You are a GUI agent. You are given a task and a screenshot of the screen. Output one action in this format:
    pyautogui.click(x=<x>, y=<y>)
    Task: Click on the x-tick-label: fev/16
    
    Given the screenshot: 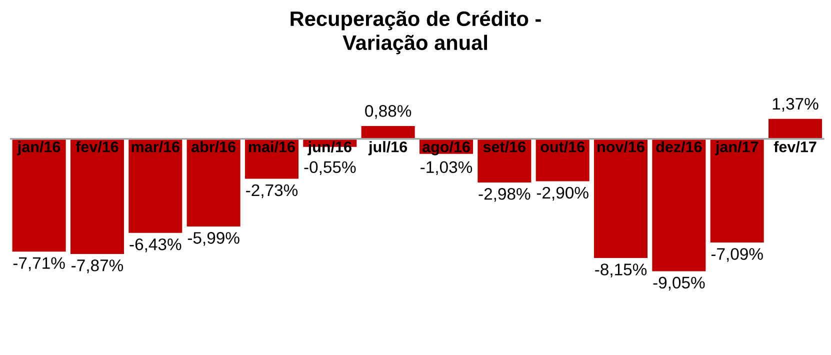 What is the action you would take?
    pyautogui.click(x=97, y=146)
    